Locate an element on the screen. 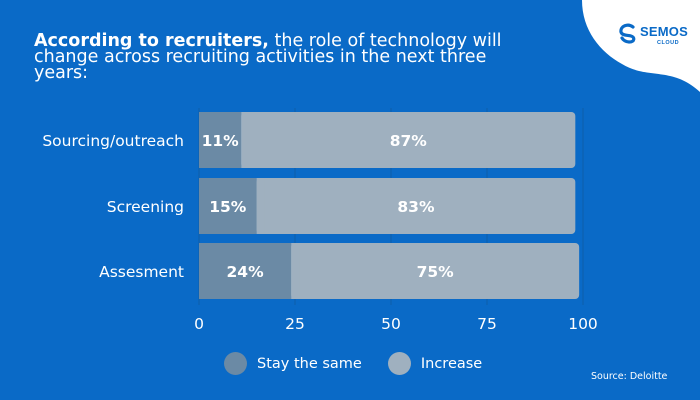  source-note: Source: Deloitte is located at coordinates (629, 376).